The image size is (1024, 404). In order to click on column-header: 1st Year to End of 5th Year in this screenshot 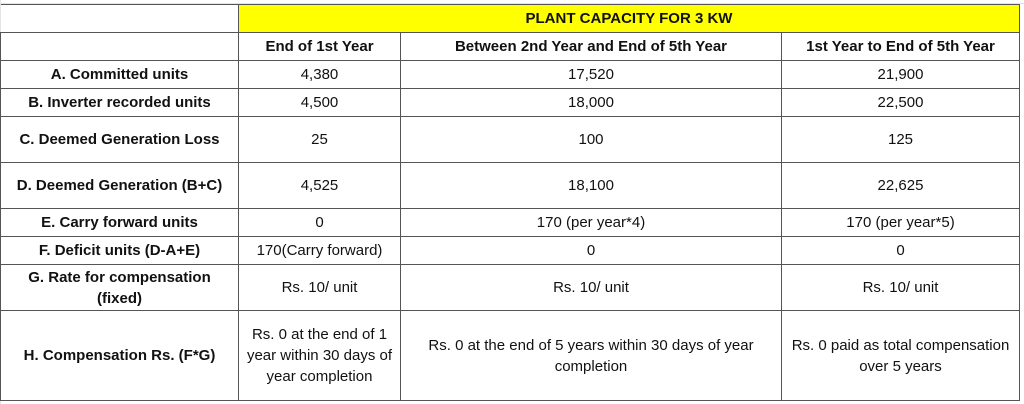, I will do `click(900, 46)`.